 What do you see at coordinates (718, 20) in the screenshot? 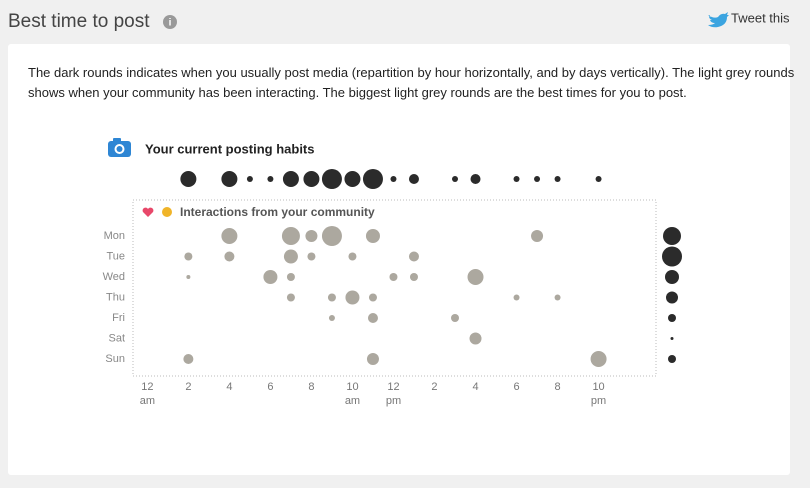
I see `twitter-icon` at bounding box center [718, 20].